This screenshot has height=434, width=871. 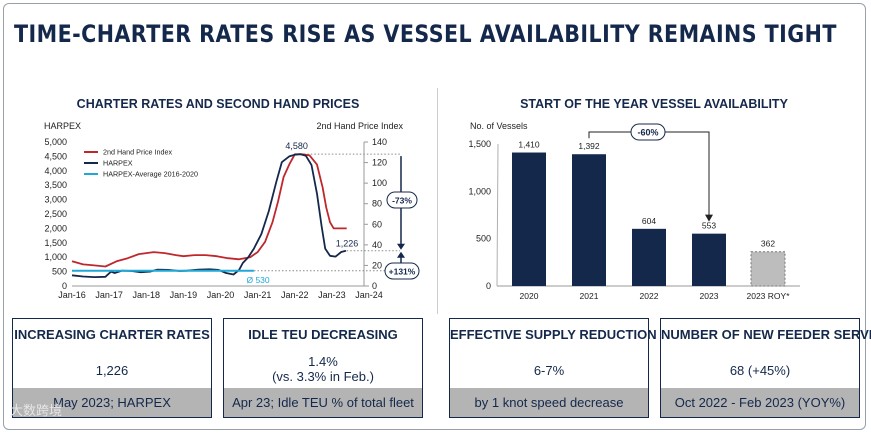 What do you see at coordinates (377, 204) in the screenshot?
I see `right-tick-label: 80` at bounding box center [377, 204].